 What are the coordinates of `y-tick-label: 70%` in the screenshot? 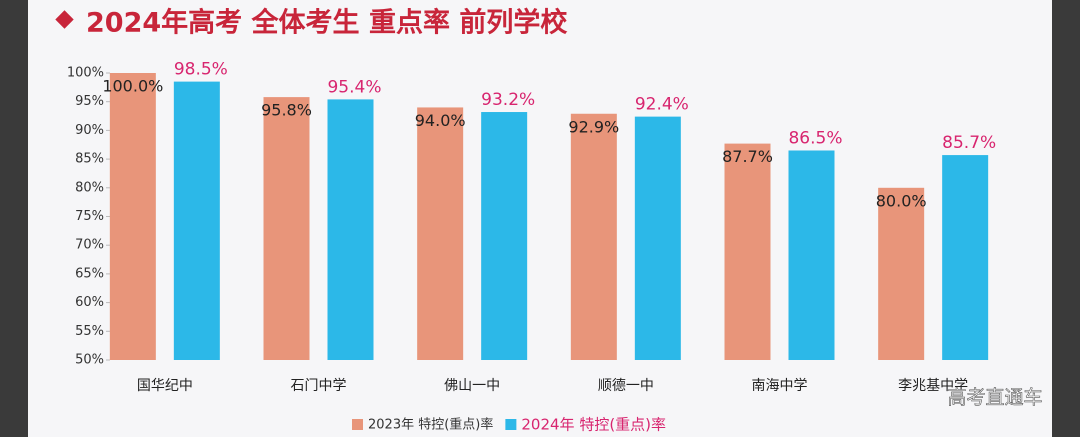 It's located at (89, 245).